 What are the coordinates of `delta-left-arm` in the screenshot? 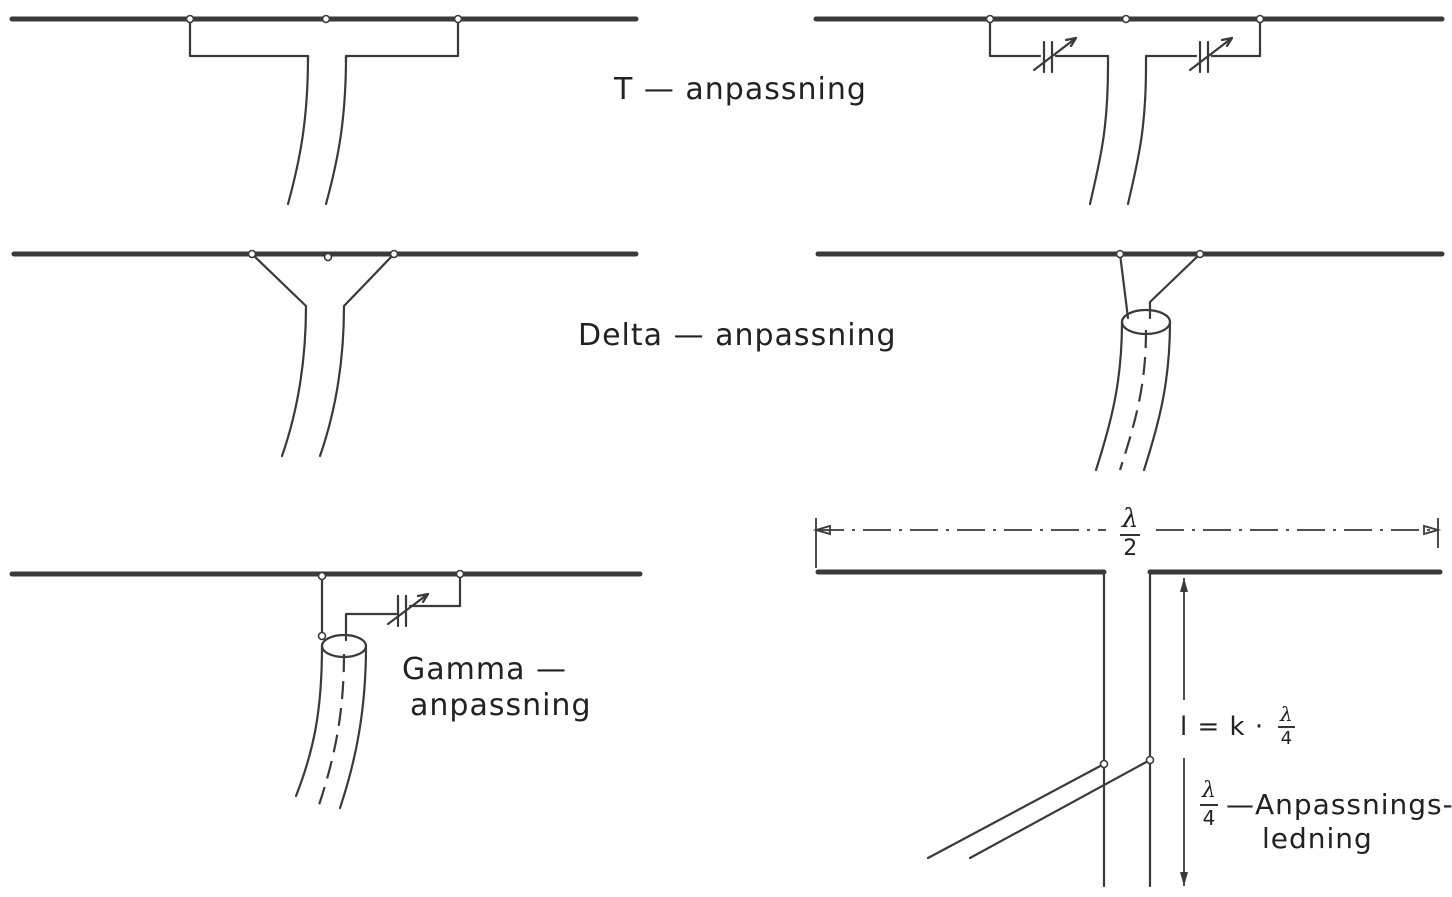 It's located at (279, 355).